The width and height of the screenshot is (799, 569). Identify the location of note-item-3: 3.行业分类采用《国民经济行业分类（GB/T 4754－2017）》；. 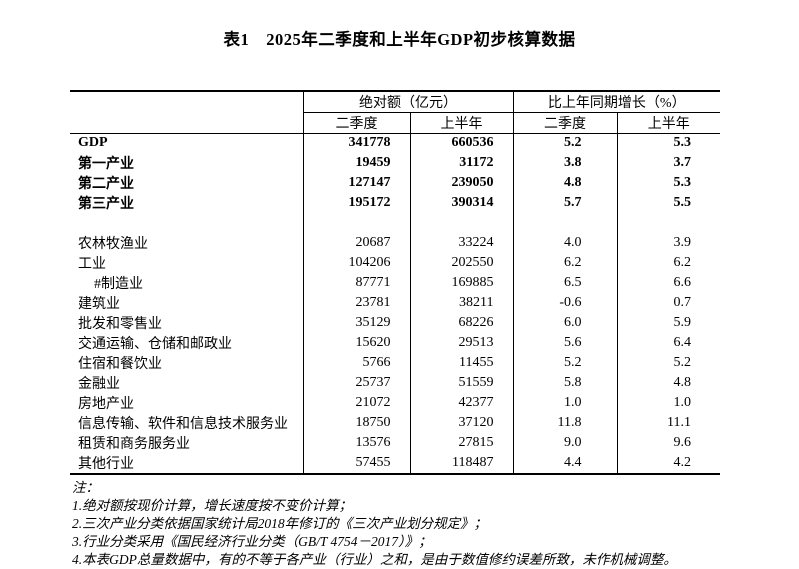
(252, 541).